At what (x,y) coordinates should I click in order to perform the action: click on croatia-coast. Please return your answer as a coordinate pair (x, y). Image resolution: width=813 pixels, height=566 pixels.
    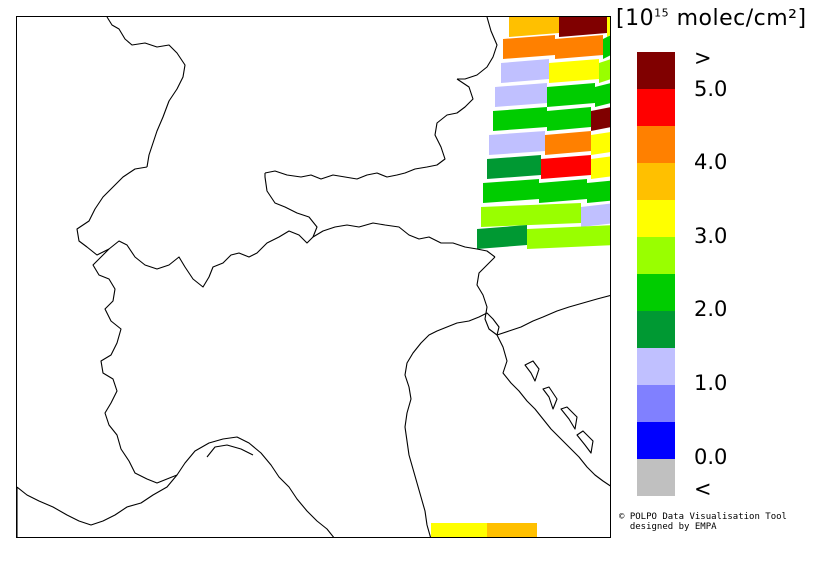
    Looking at the image, I should click on (553, 410).